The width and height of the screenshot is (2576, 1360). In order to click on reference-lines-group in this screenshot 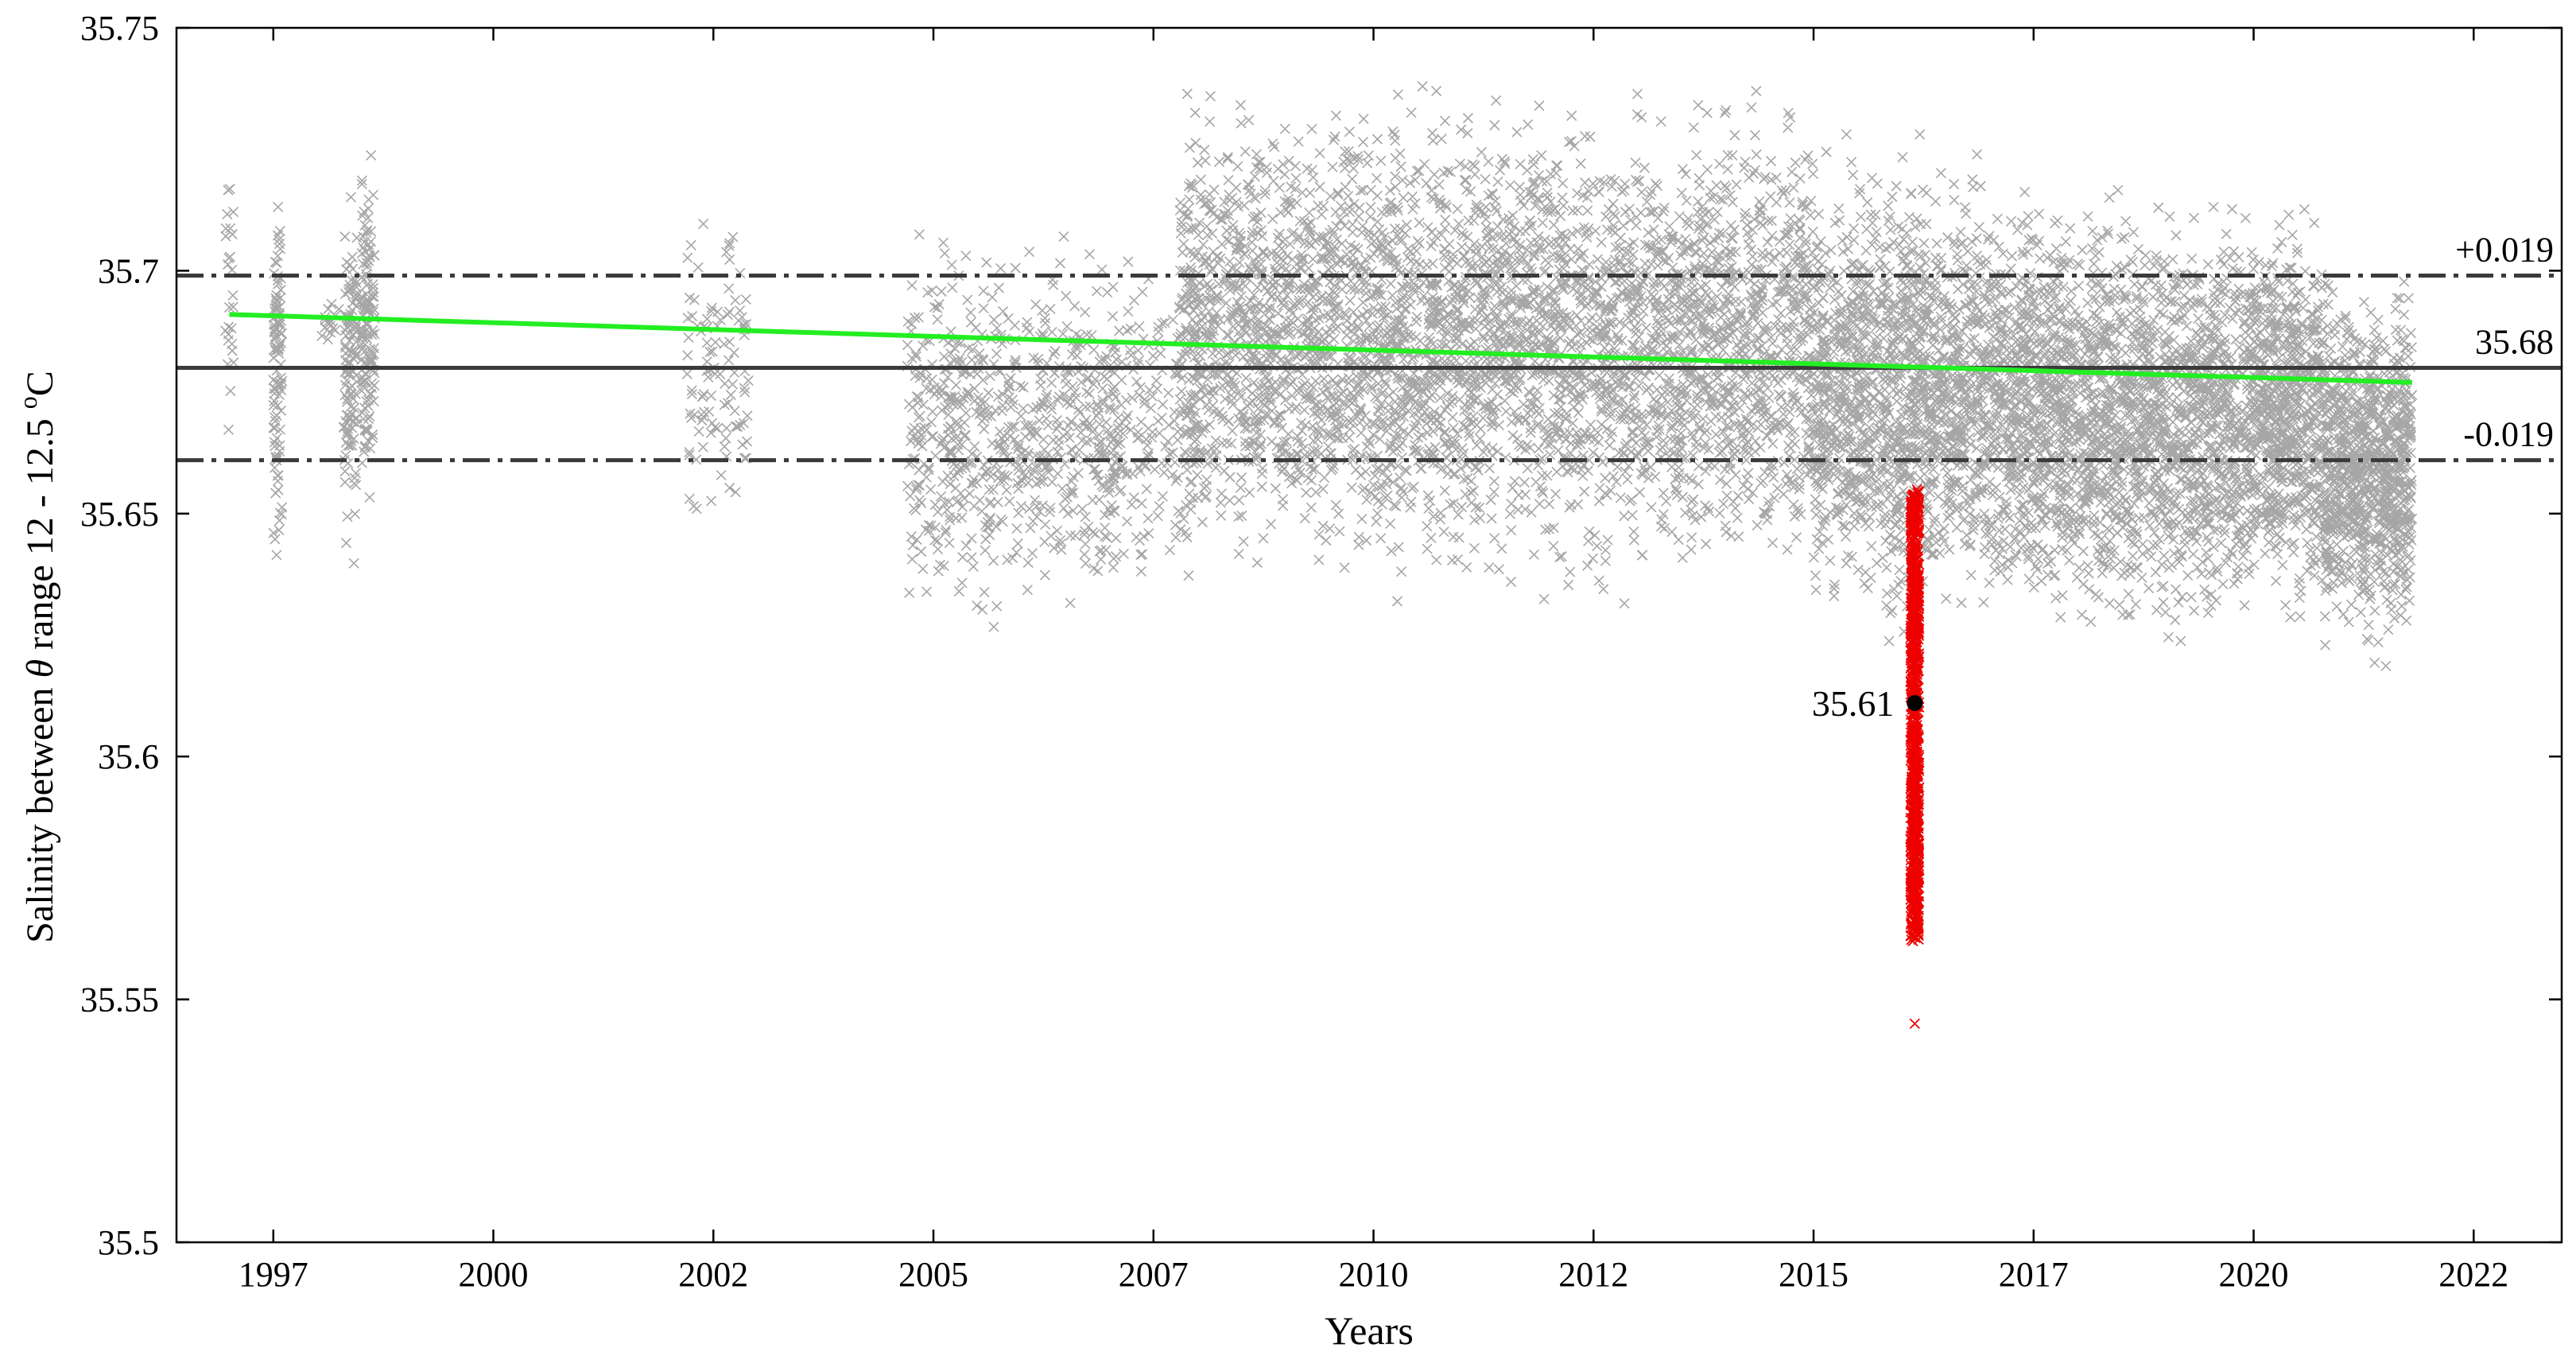, I will do `click(1370, 368)`.